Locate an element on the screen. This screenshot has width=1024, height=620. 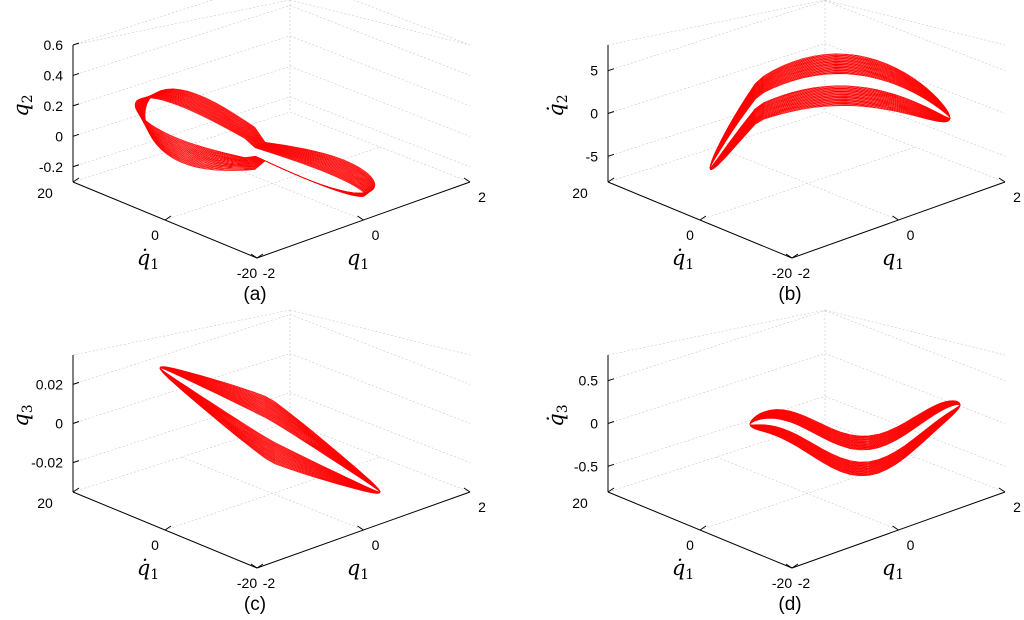
z-tick-label: -0.02 is located at coordinates (47, 463).